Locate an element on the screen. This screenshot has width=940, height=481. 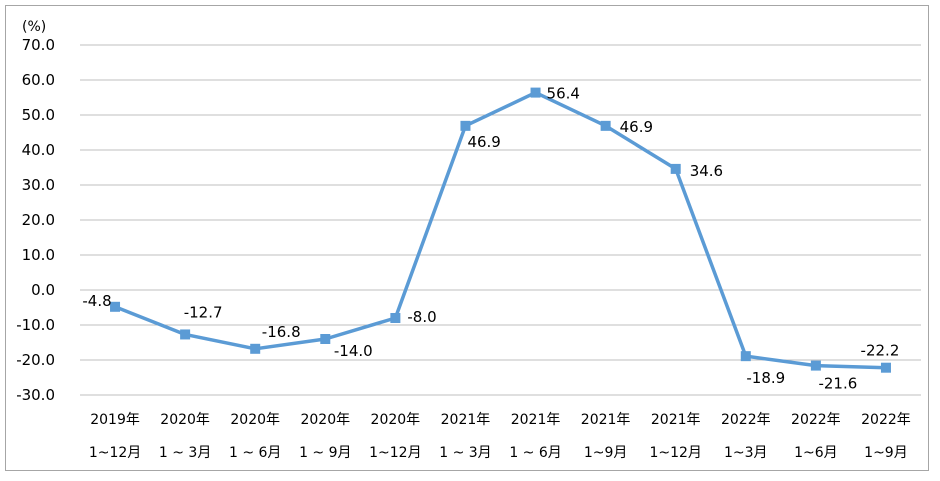
y-tick-label: 20.0 is located at coordinates (38, 220).